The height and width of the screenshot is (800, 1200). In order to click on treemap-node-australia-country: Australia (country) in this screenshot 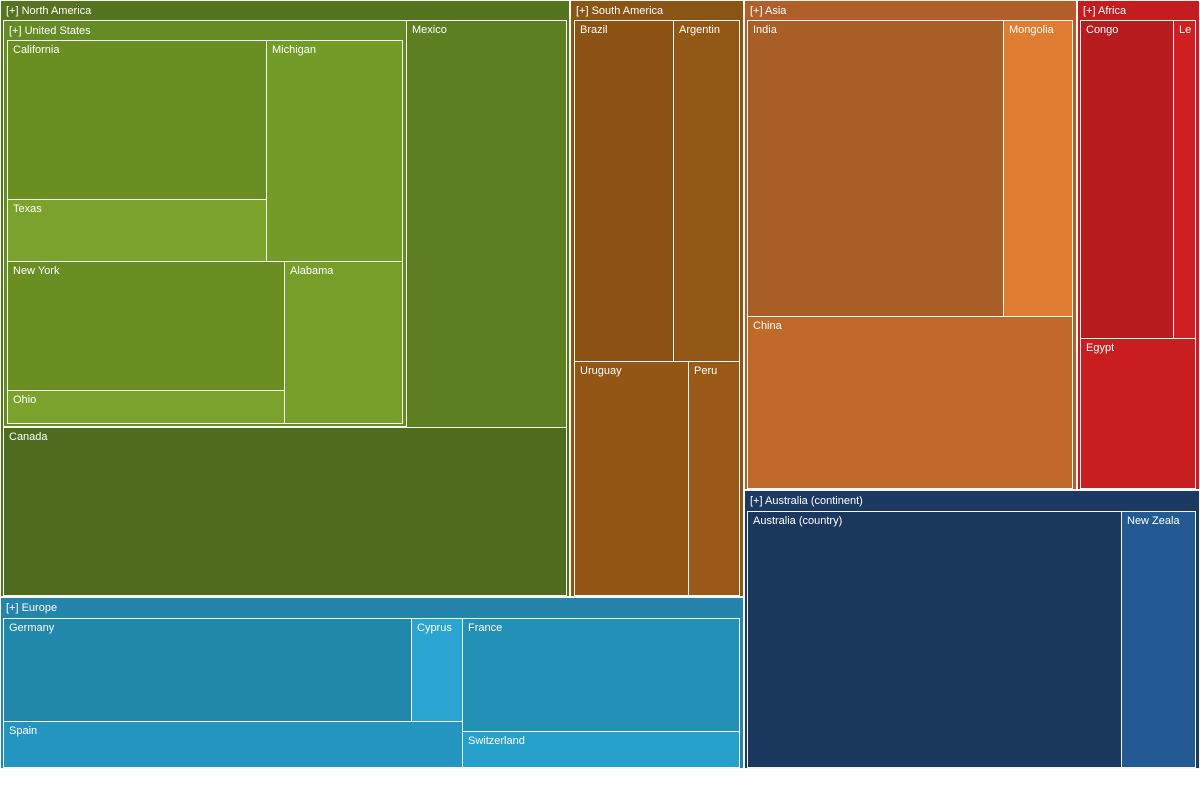, I will do `click(934, 639)`.